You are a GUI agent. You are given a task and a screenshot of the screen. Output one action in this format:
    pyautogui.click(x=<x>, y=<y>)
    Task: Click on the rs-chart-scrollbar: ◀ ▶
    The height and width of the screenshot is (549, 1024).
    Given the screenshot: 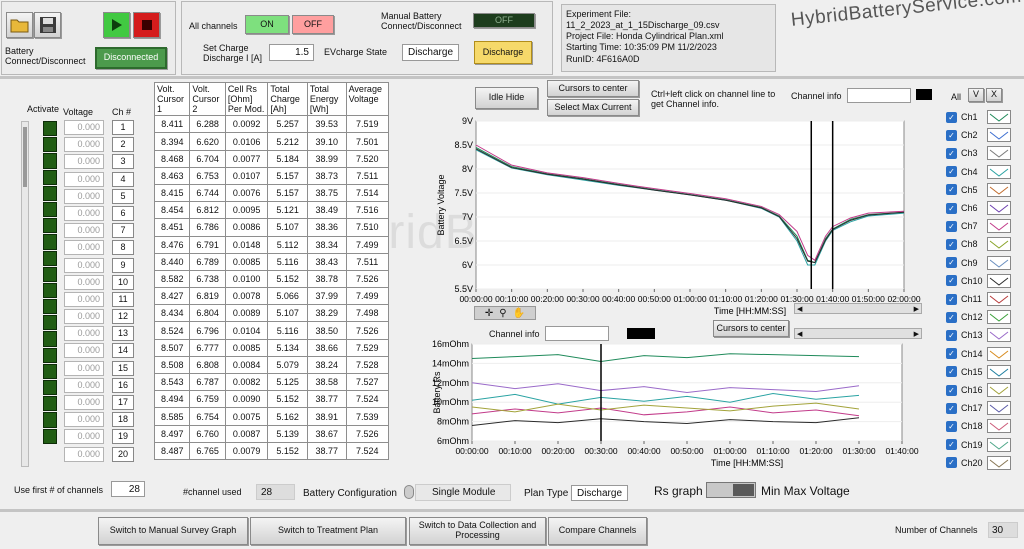 What is the action you would take?
    pyautogui.click(x=858, y=333)
    